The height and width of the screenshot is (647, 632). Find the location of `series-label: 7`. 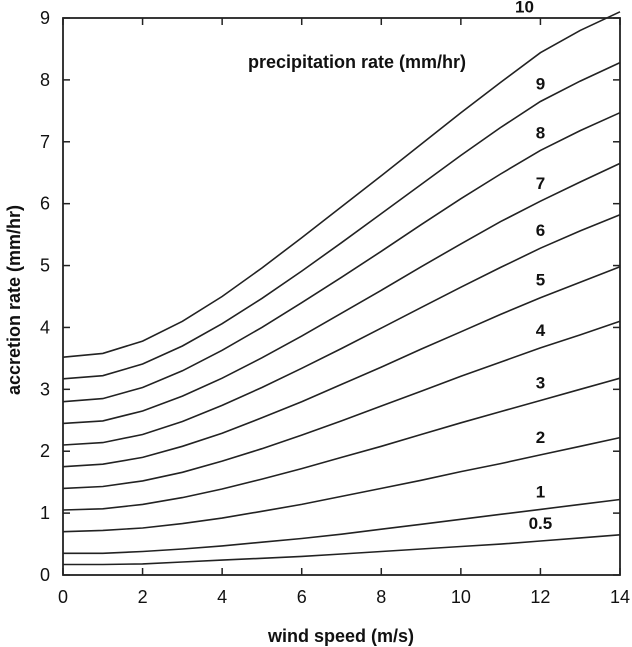

series-label: 7 is located at coordinates (540, 183).